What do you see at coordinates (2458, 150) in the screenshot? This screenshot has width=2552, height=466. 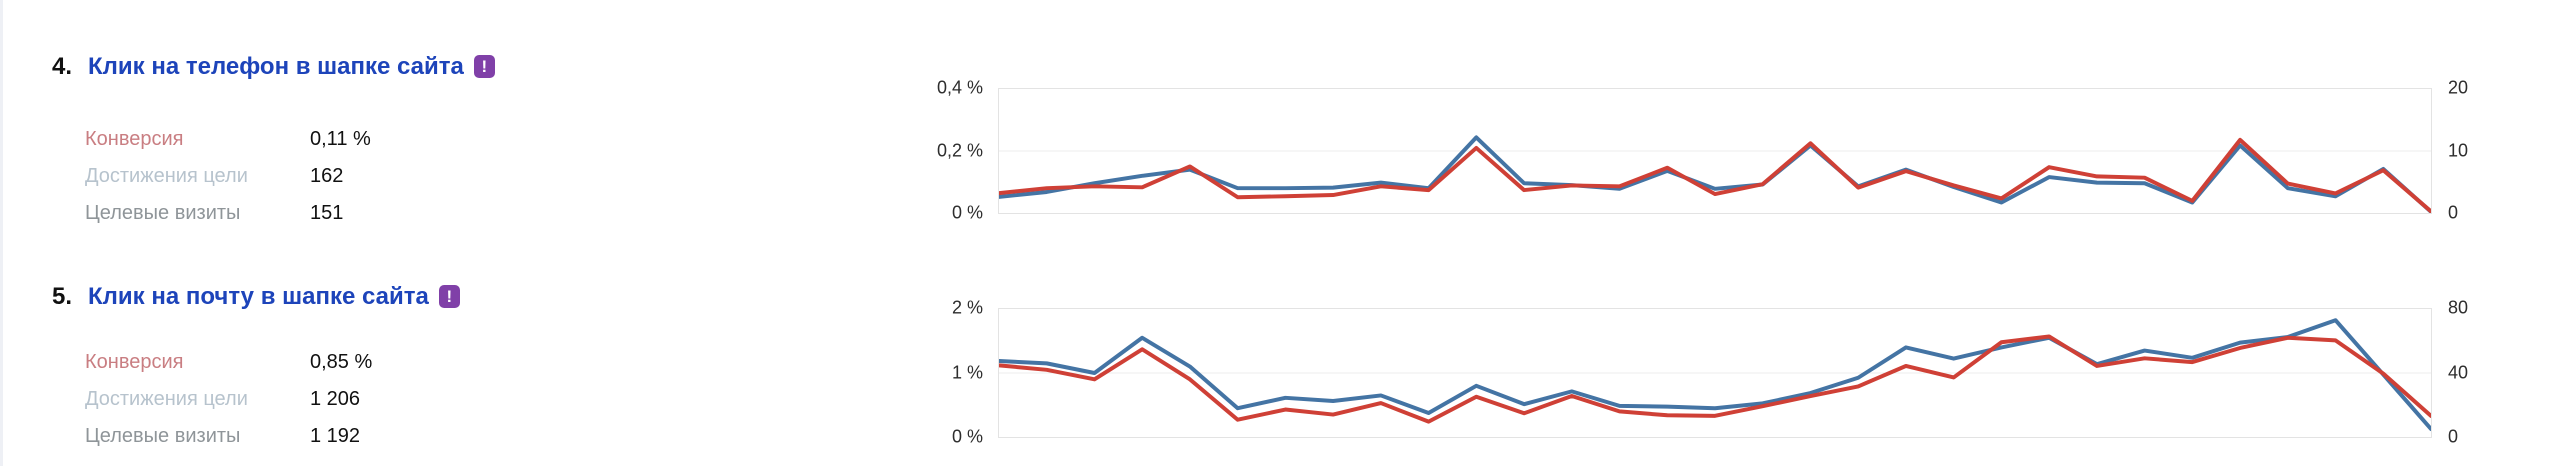 I see `y-axis-tick-label: 10` at bounding box center [2458, 150].